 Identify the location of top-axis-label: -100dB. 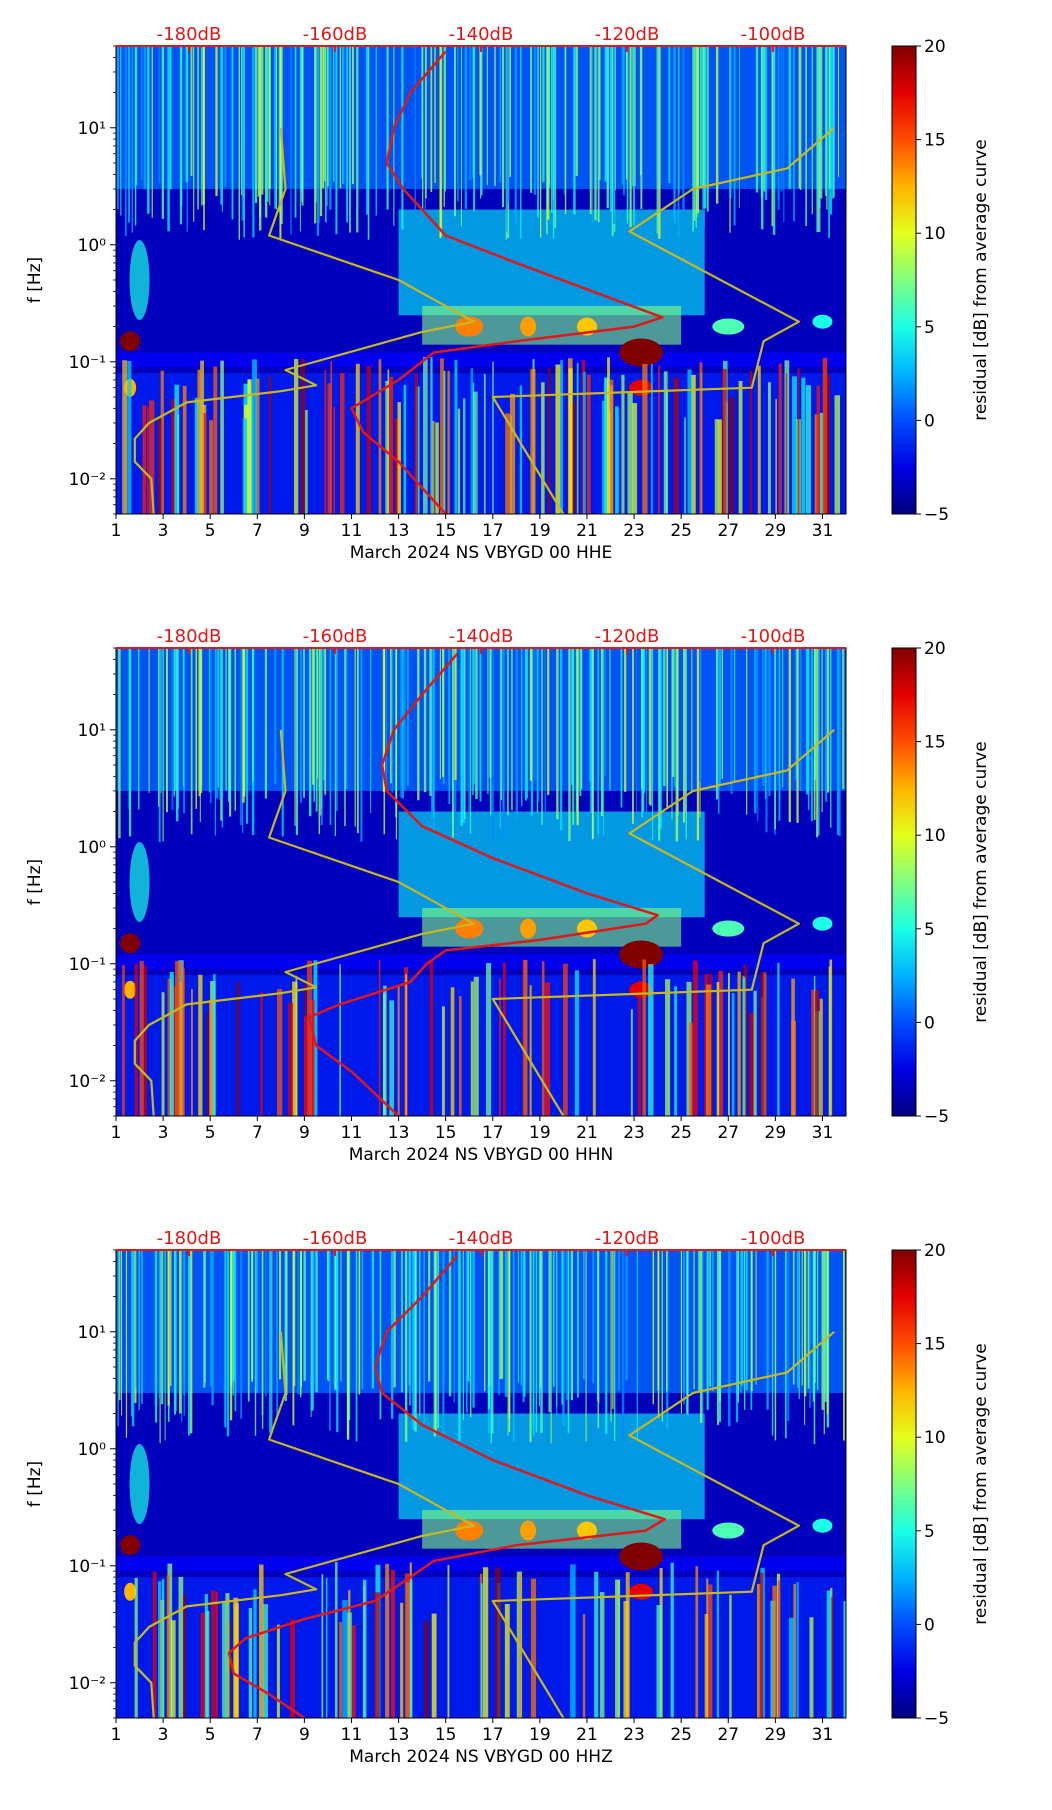
(773, 34).